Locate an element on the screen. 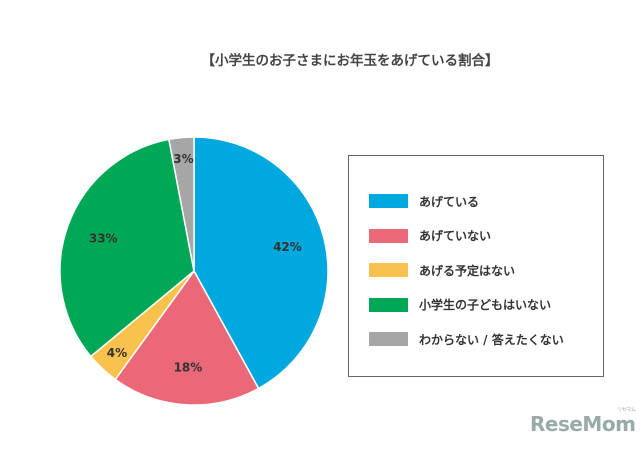  legend-label: あげている is located at coordinates (449, 201).